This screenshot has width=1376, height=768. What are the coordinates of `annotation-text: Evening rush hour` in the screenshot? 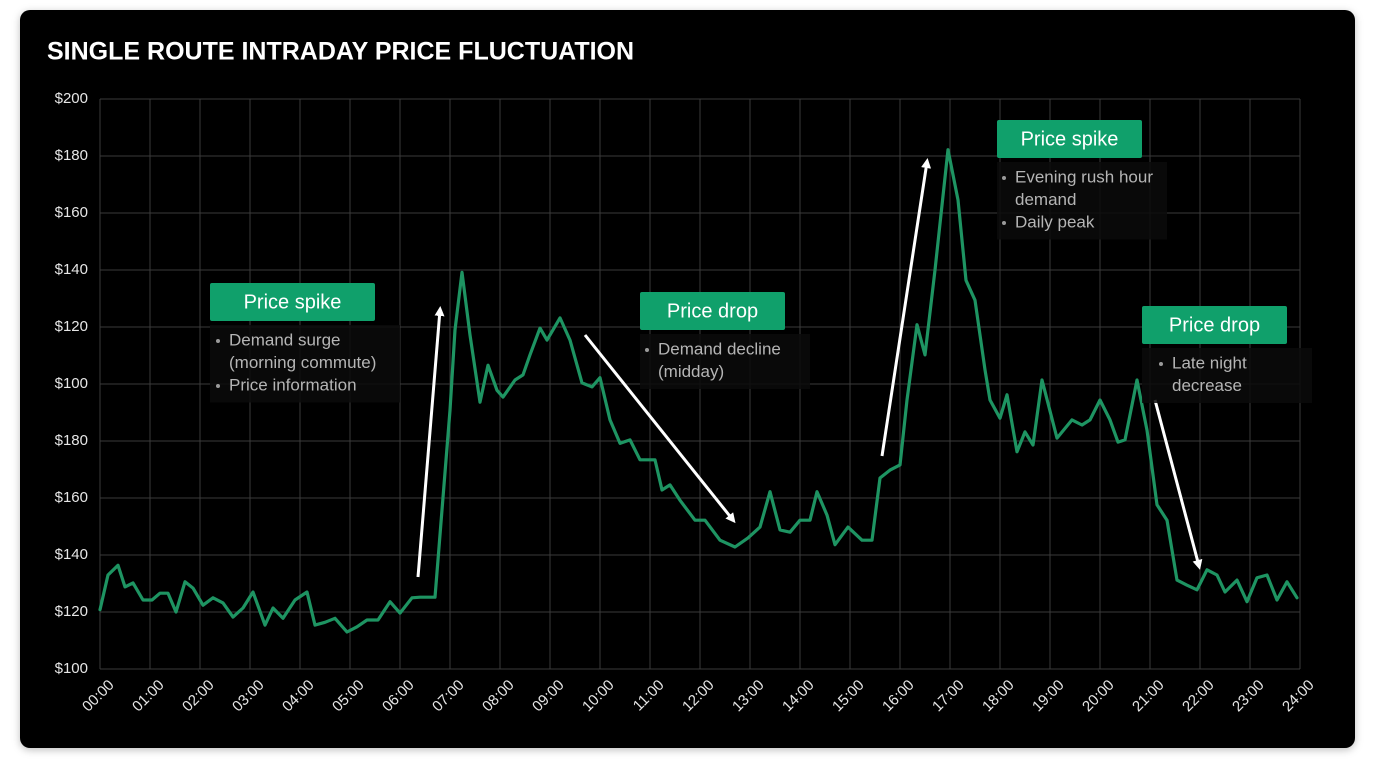 It's located at (1084, 176).